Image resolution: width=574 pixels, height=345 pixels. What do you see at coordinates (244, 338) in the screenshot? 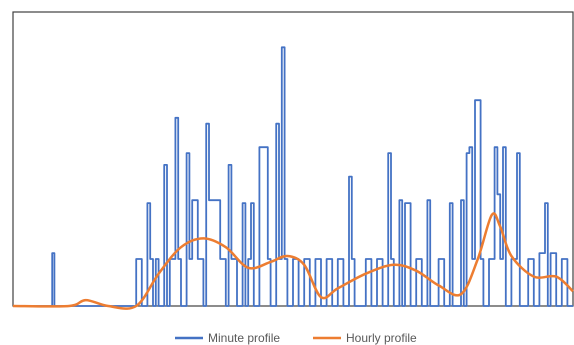
I see `legend-label-minute: Minute profile` at bounding box center [244, 338].